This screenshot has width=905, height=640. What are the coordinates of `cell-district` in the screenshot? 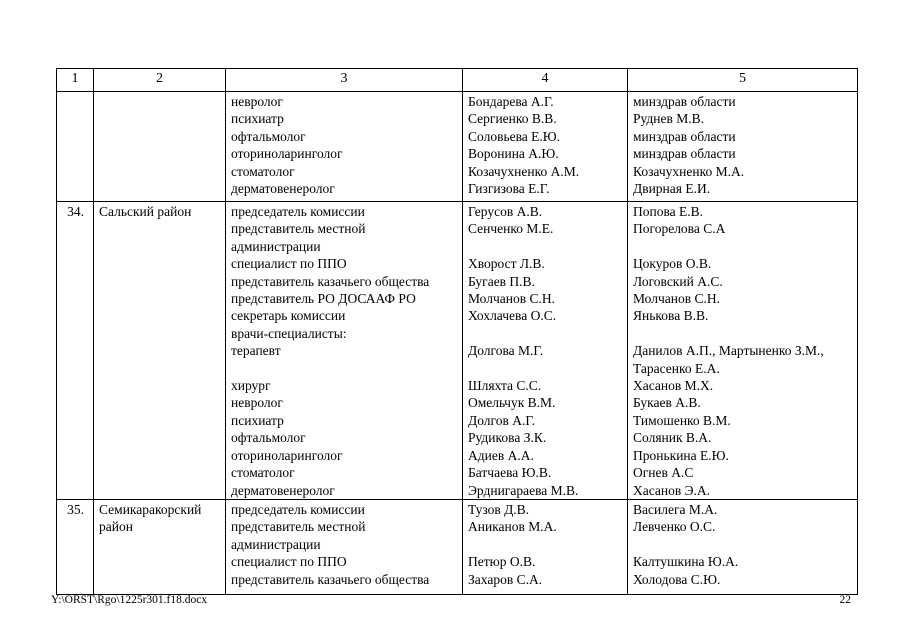 It's located at (159, 146).